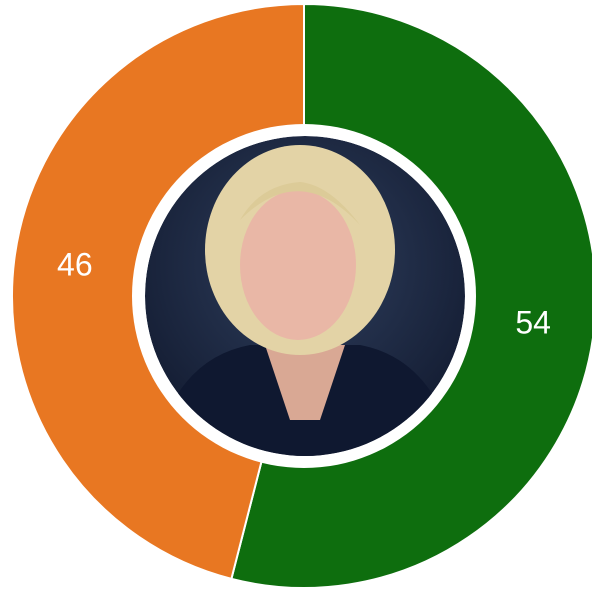 This screenshot has height=592, width=592. I want to click on photo-face, so click(298, 265).